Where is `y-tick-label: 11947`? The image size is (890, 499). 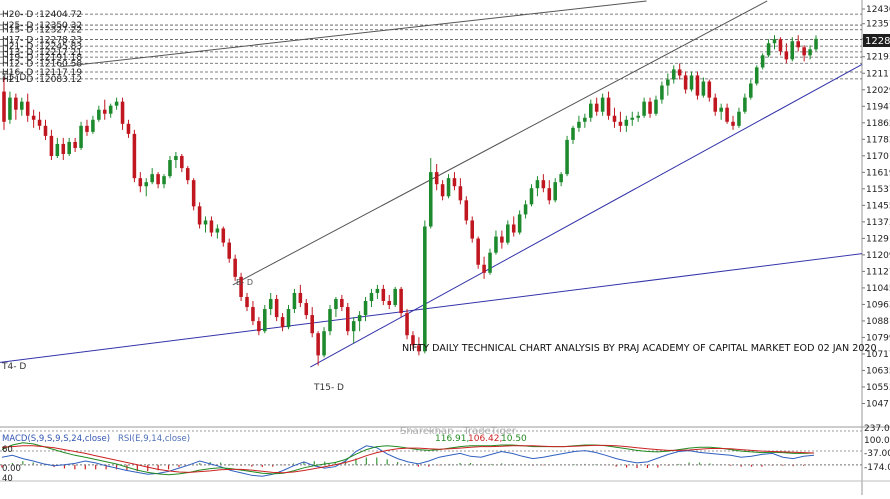 y-tick-label: 11947 is located at coordinates (878, 107).